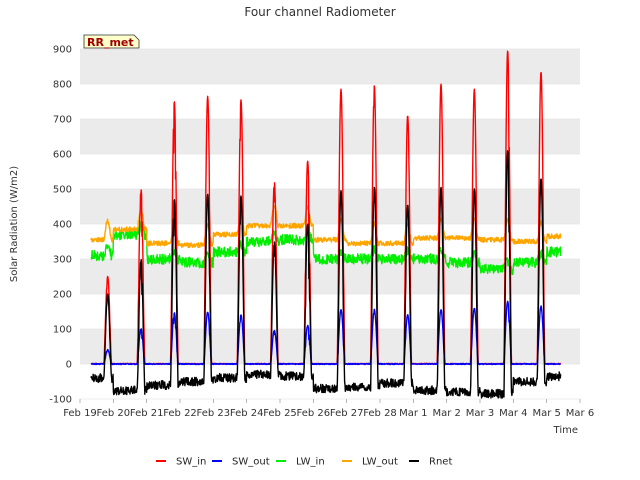  I want to click on y-tick-label: 400, so click(62, 225).